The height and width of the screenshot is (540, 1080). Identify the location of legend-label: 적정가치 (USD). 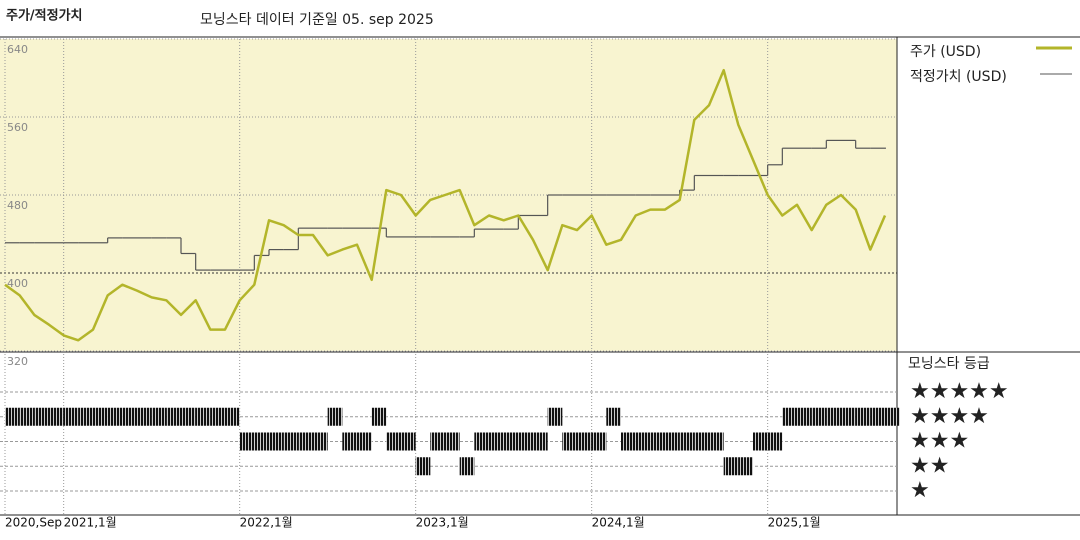
(958, 77).